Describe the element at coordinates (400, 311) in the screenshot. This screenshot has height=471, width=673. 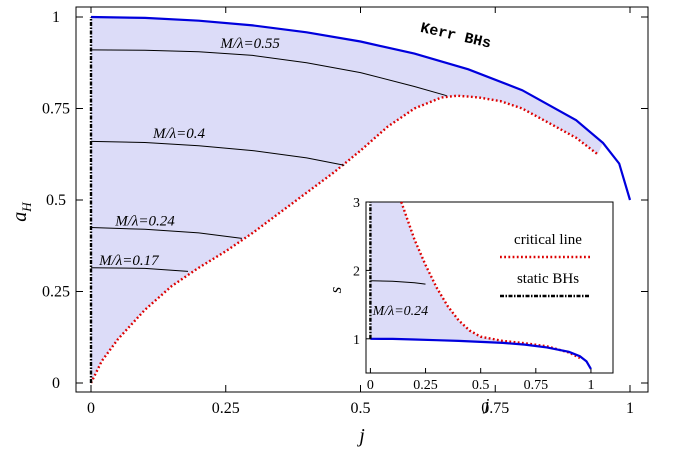
I see `inset-curve-label-m-0-24: M/λ=0.24` at that location.